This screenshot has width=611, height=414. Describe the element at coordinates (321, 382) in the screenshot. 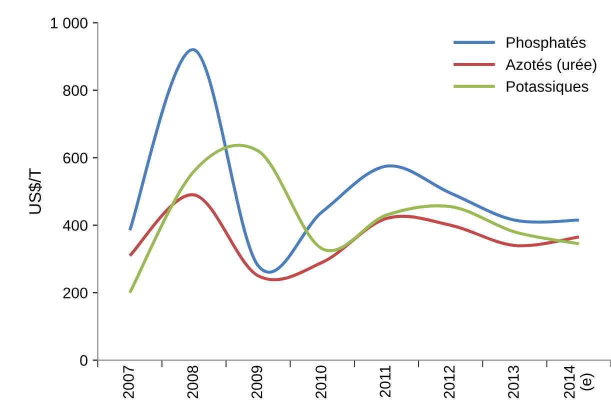

I see `x-tick-label: 2010` at that location.